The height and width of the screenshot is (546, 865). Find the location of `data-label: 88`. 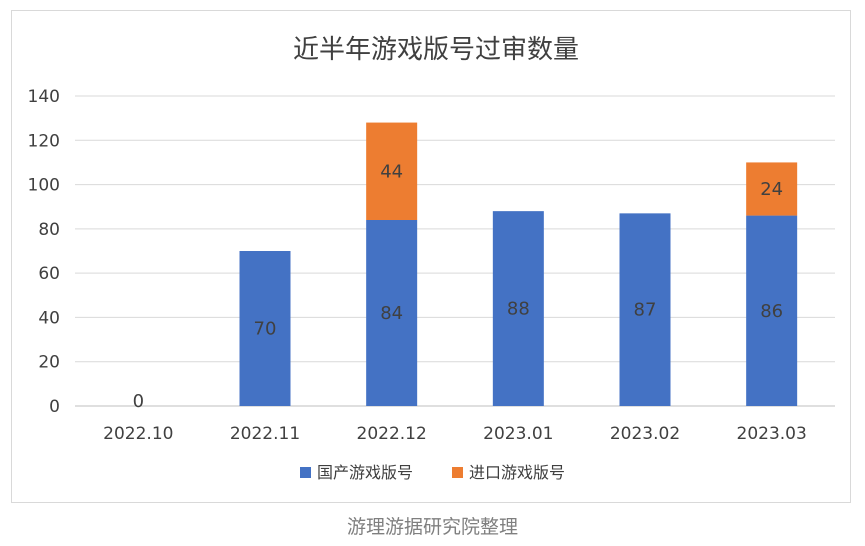

data-label: 88 is located at coordinates (518, 309).